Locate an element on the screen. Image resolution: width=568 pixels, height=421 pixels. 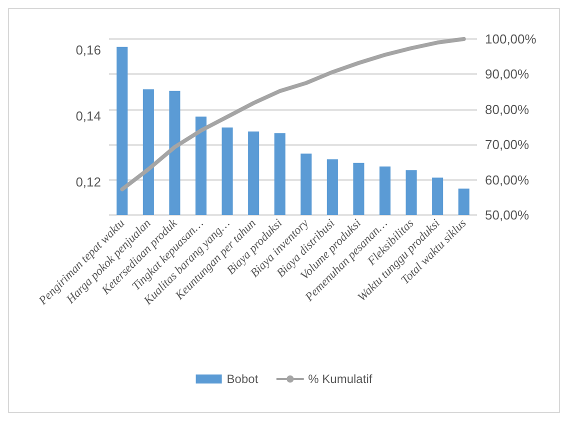
legend-label: Bobot is located at coordinates (242, 379).